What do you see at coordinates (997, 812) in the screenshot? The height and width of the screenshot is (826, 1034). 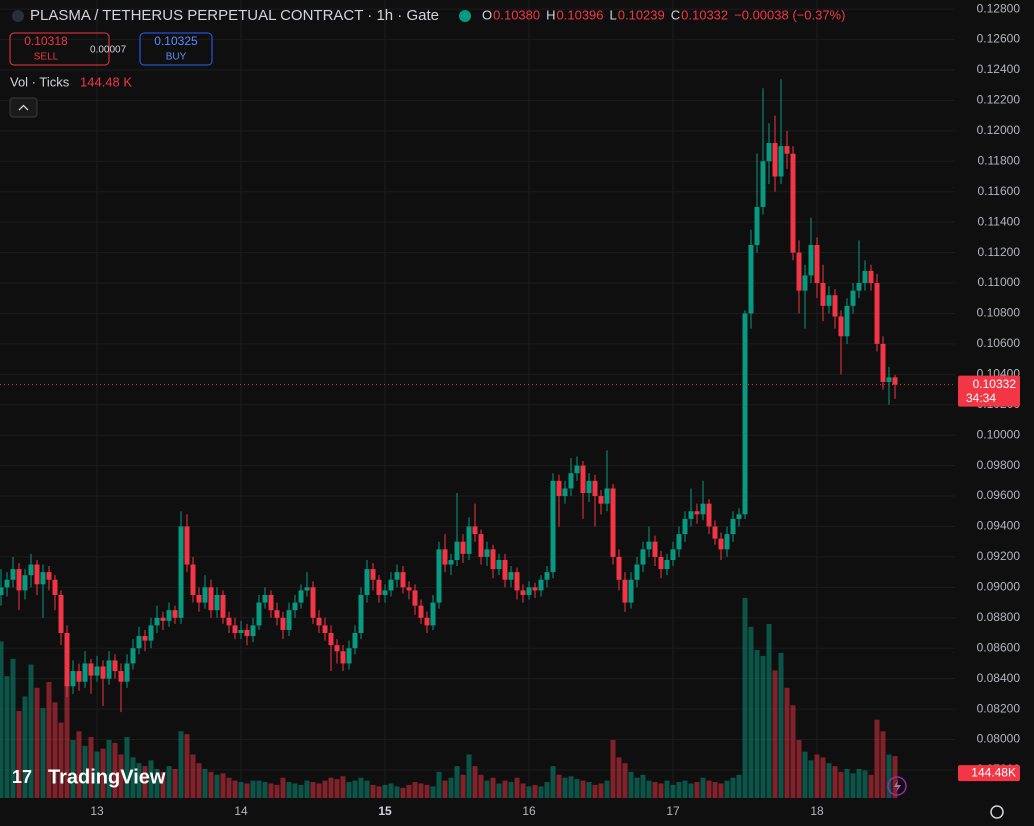 I see `settings-button` at bounding box center [997, 812].